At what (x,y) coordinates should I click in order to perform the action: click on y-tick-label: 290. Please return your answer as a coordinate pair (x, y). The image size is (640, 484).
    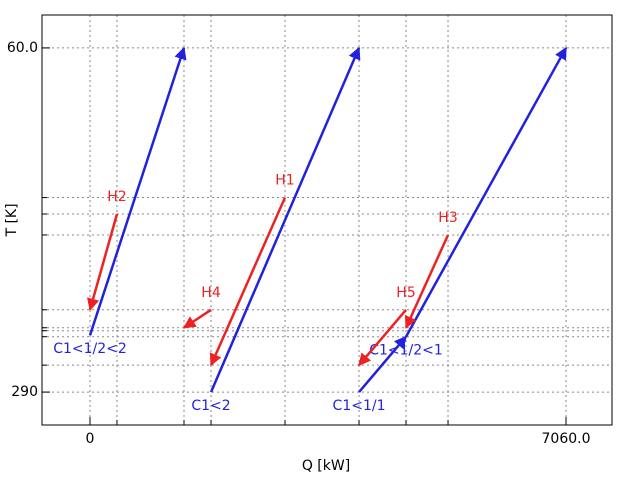
    Looking at the image, I should click on (24, 392).